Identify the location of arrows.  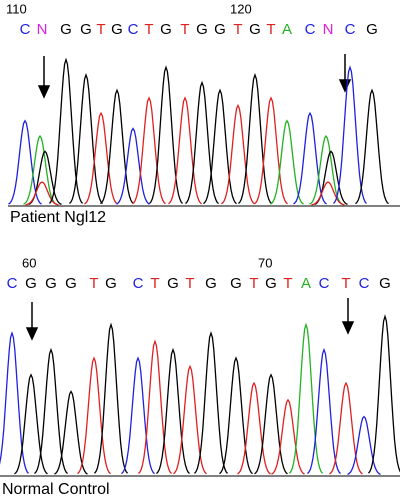
(190, 319).